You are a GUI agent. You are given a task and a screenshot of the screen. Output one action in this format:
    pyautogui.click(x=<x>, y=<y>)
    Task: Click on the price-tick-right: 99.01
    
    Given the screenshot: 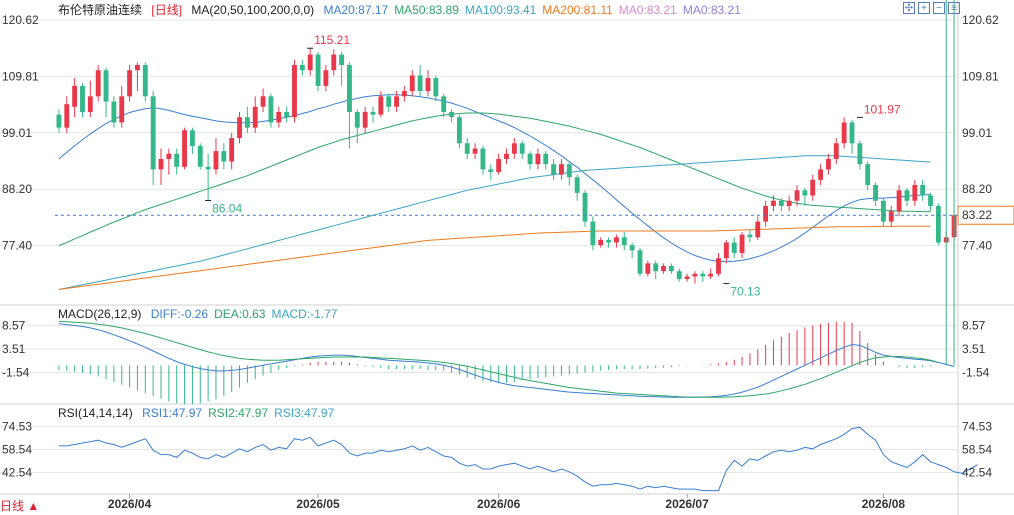 What is the action you would take?
    pyautogui.click(x=977, y=133)
    